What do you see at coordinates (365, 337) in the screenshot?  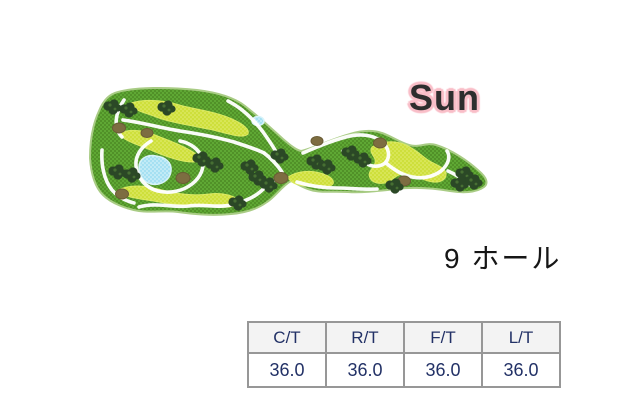 I see `stats-header-cell: R/T` at bounding box center [365, 337].